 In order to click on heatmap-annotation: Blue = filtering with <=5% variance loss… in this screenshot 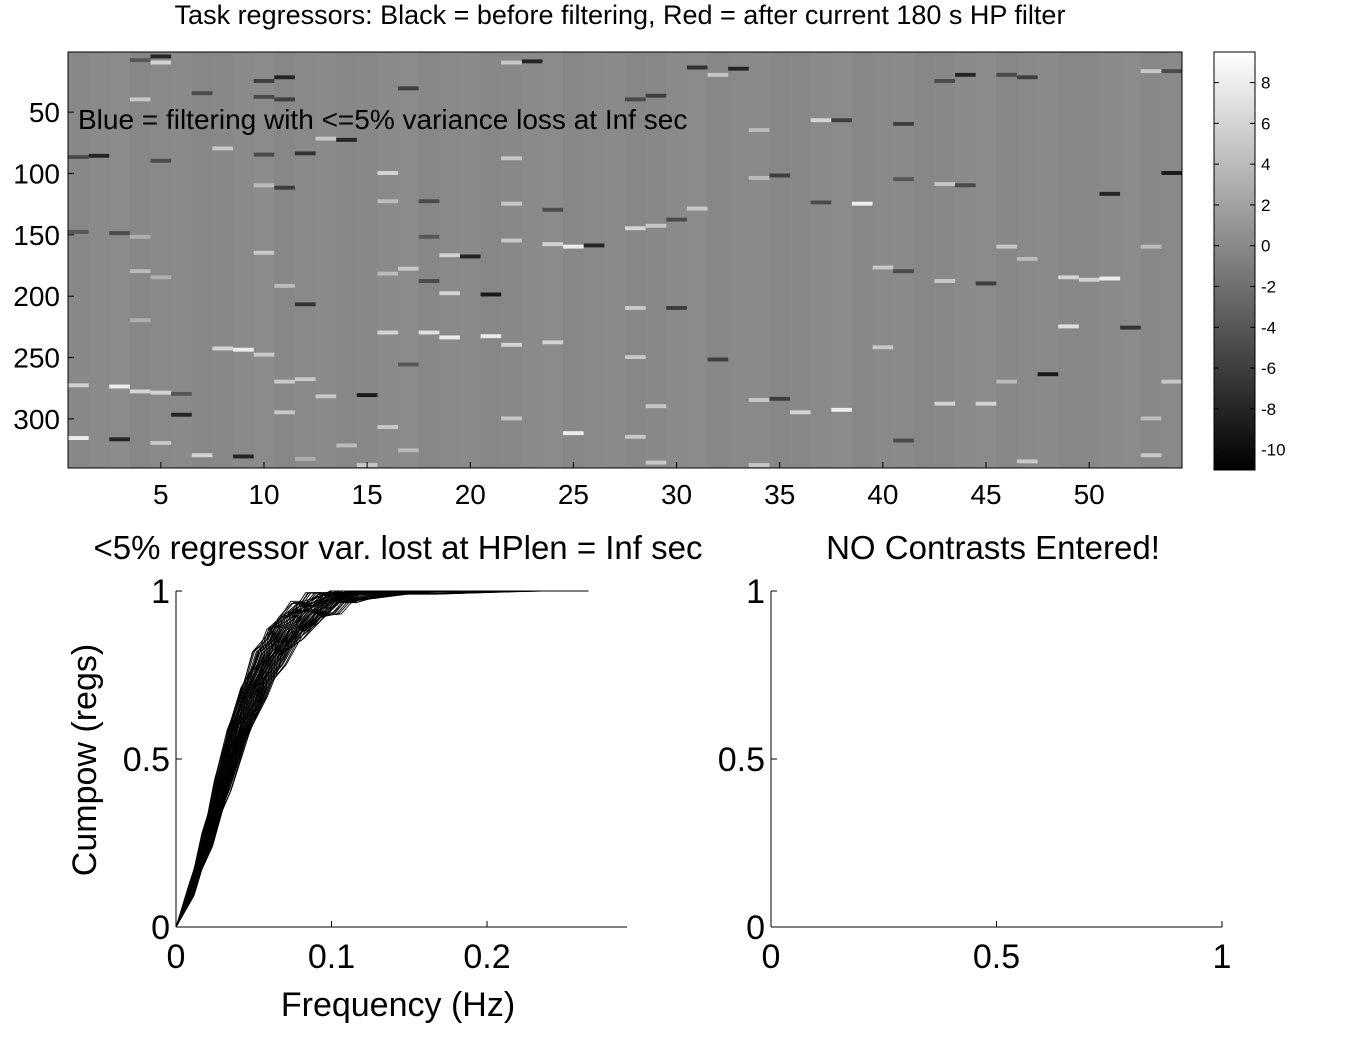, I will do `click(382, 119)`.